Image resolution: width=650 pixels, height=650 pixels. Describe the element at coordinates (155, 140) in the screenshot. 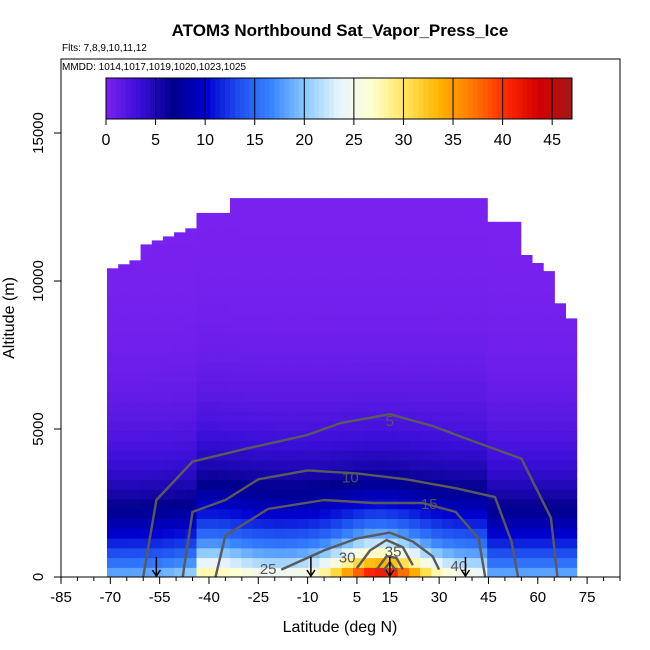

I see `colorbar-tick-label: 5` at that location.